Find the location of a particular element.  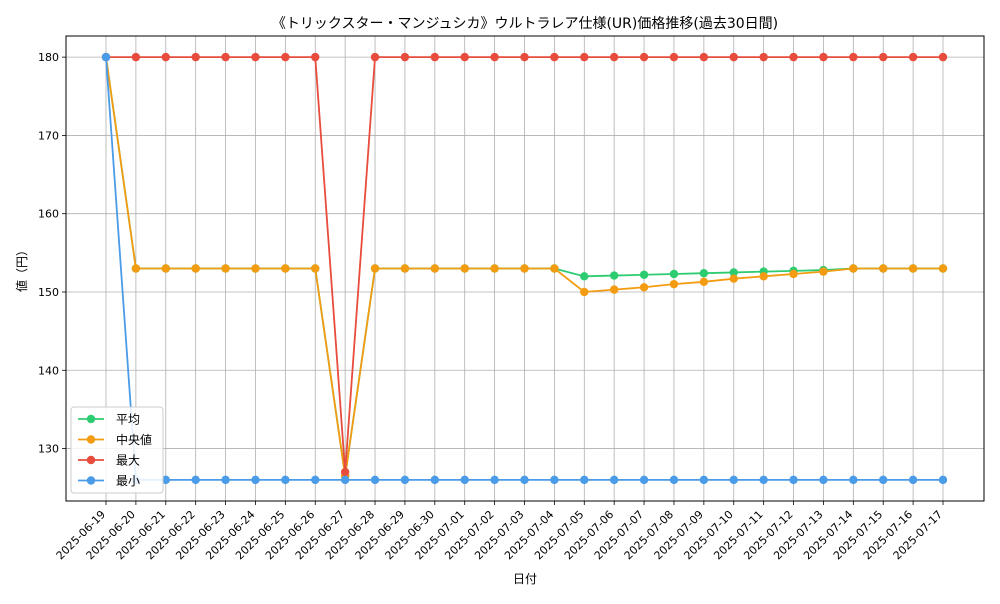

legend-label: 最大 is located at coordinates (128, 461).